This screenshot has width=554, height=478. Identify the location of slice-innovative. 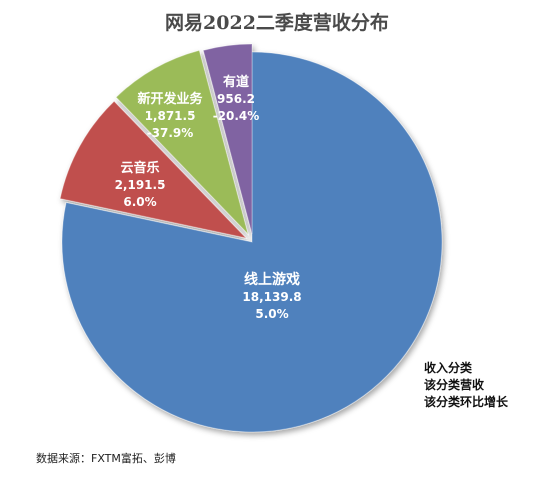
(182, 142).